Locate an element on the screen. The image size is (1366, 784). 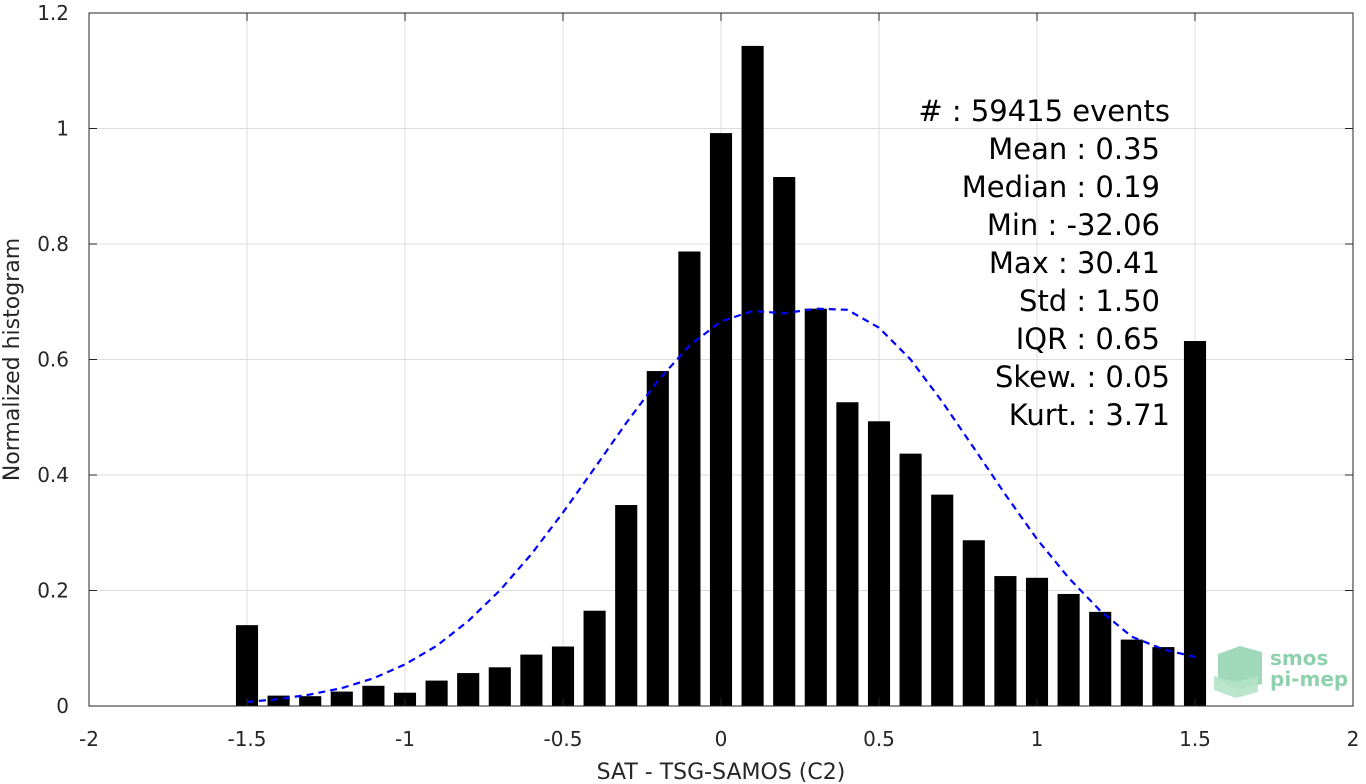
y-axis-label: Normalized histogram is located at coordinates (12, 359).